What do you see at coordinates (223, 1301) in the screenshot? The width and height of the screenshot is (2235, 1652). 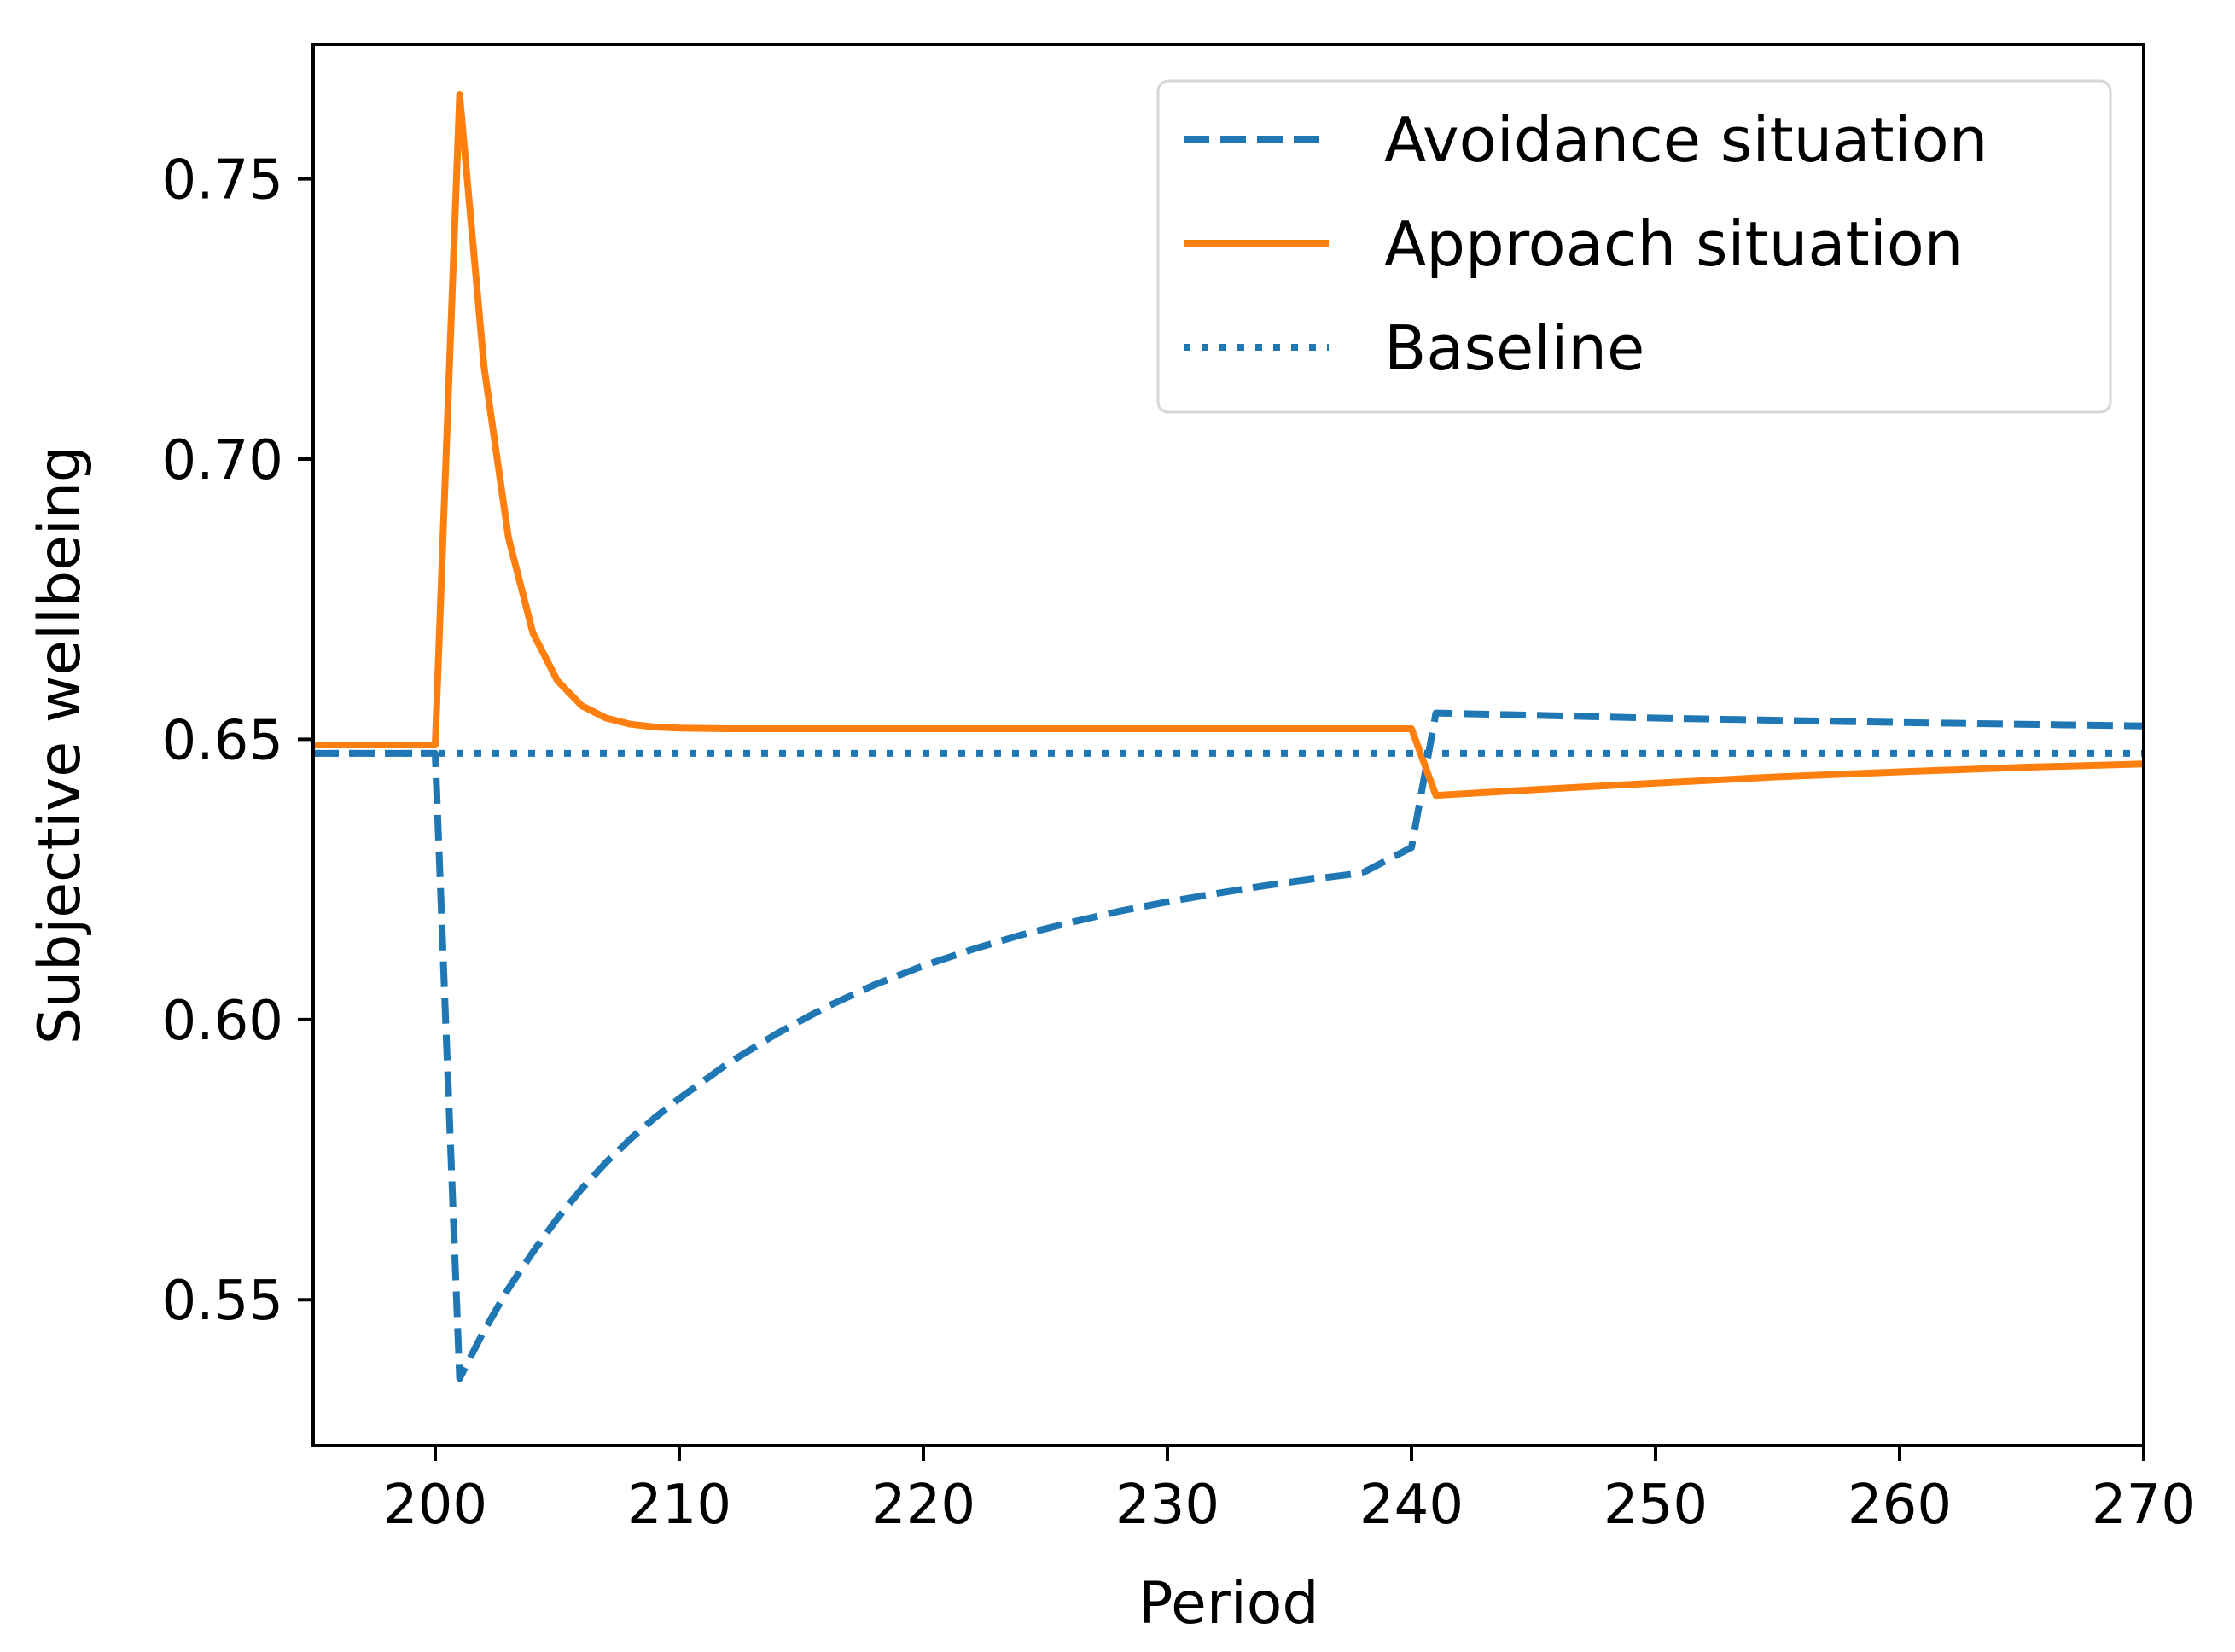 I see `y-tick-label: 0.55` at bounding box center [223, 1301].